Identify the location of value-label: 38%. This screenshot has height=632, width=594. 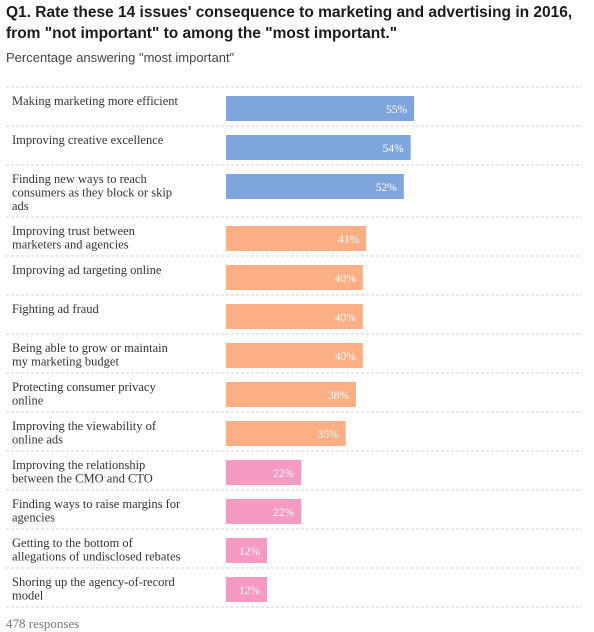
(339, 396).